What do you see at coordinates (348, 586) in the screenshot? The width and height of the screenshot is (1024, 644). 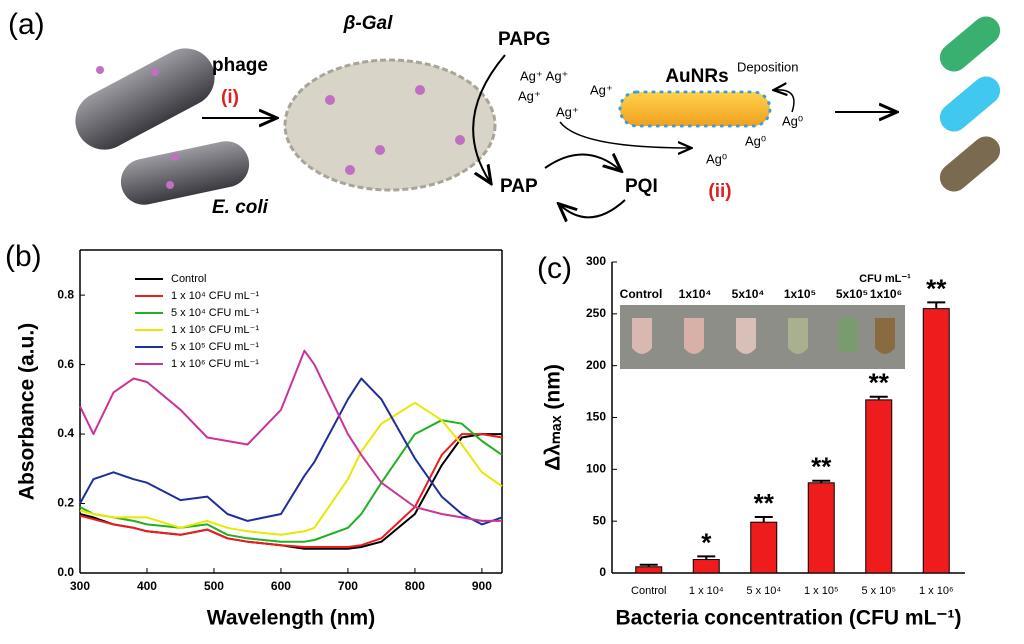 I see `x-tick-label: 700` at bounding box center [348, 586].